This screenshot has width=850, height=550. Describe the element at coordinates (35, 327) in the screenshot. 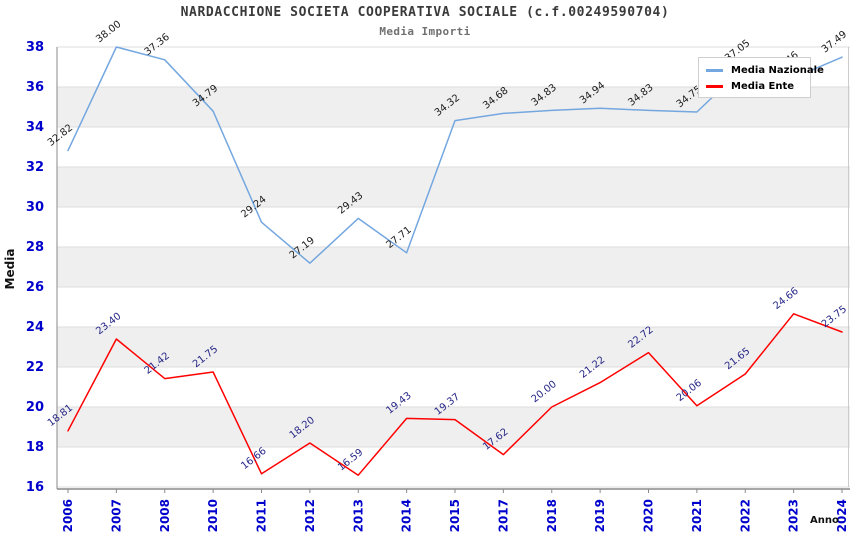

I see `svg-text: 24` at that location.